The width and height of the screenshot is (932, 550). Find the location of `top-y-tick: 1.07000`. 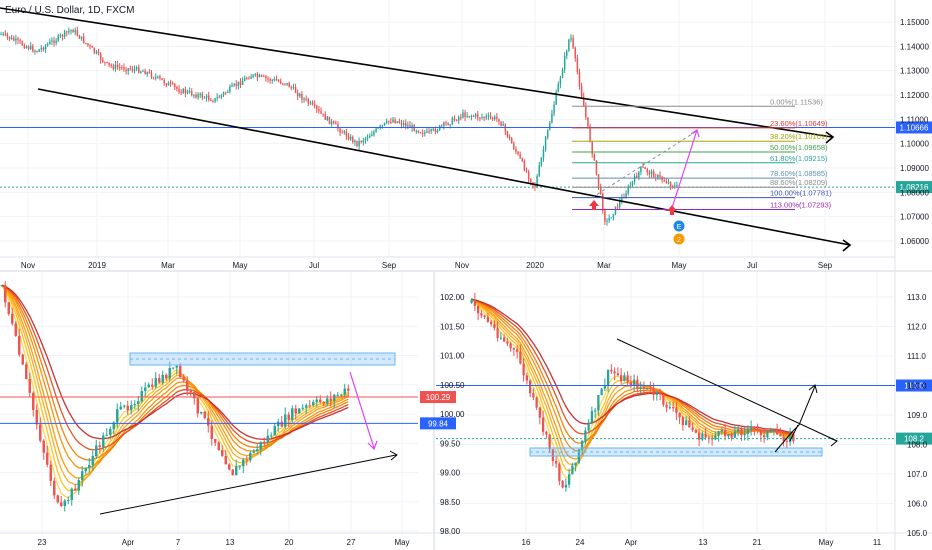

top-y-tick: 1.07000 is located at coordinates (914, 217).